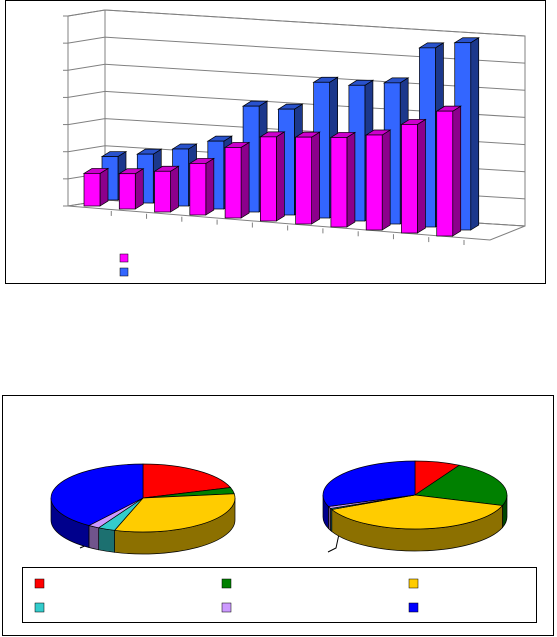 This screenshot has height=637, width=557. Describe the element at coordinates (279, 595) in the screenshot. I see `pie-legend-box` at that location.